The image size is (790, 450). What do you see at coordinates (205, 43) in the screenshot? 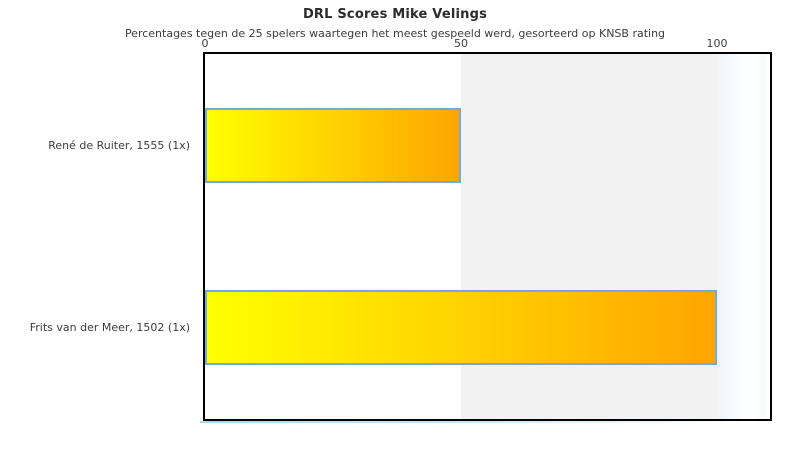
I see `x-tick-label: 0` at bounding box center [205, 43].